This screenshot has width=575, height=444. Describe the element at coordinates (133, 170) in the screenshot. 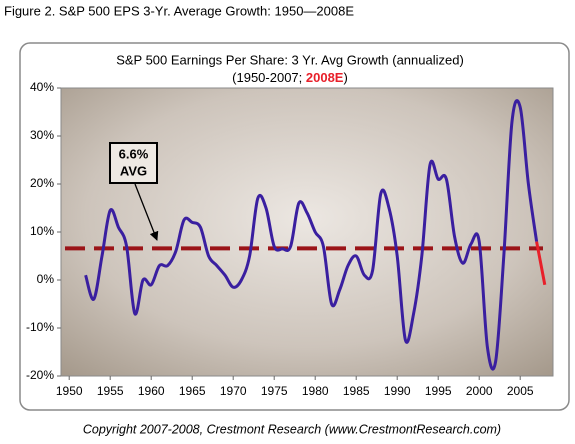

I see `annotation-text: AVG` at that location.